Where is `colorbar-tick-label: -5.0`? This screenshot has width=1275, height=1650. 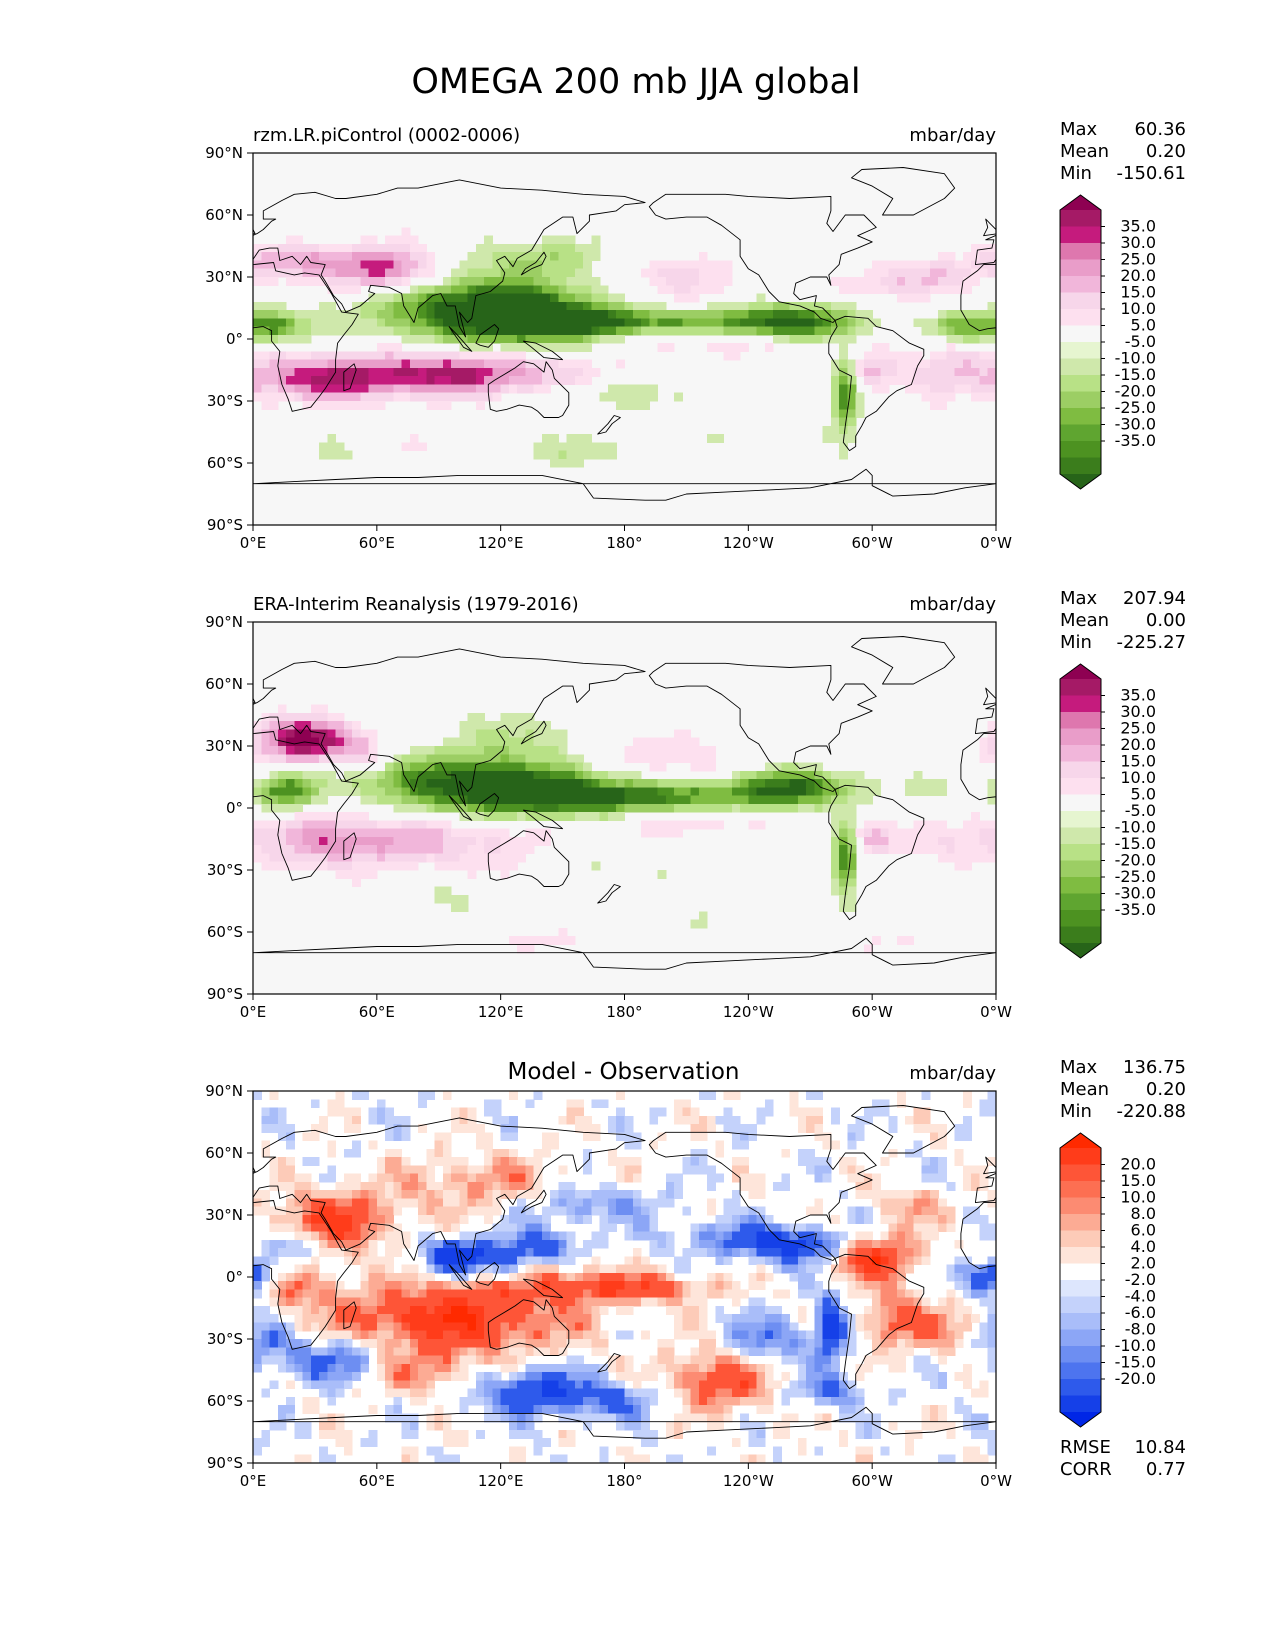
colorbar-tick-label: -5.0 is located at coordinates (1140, 341).